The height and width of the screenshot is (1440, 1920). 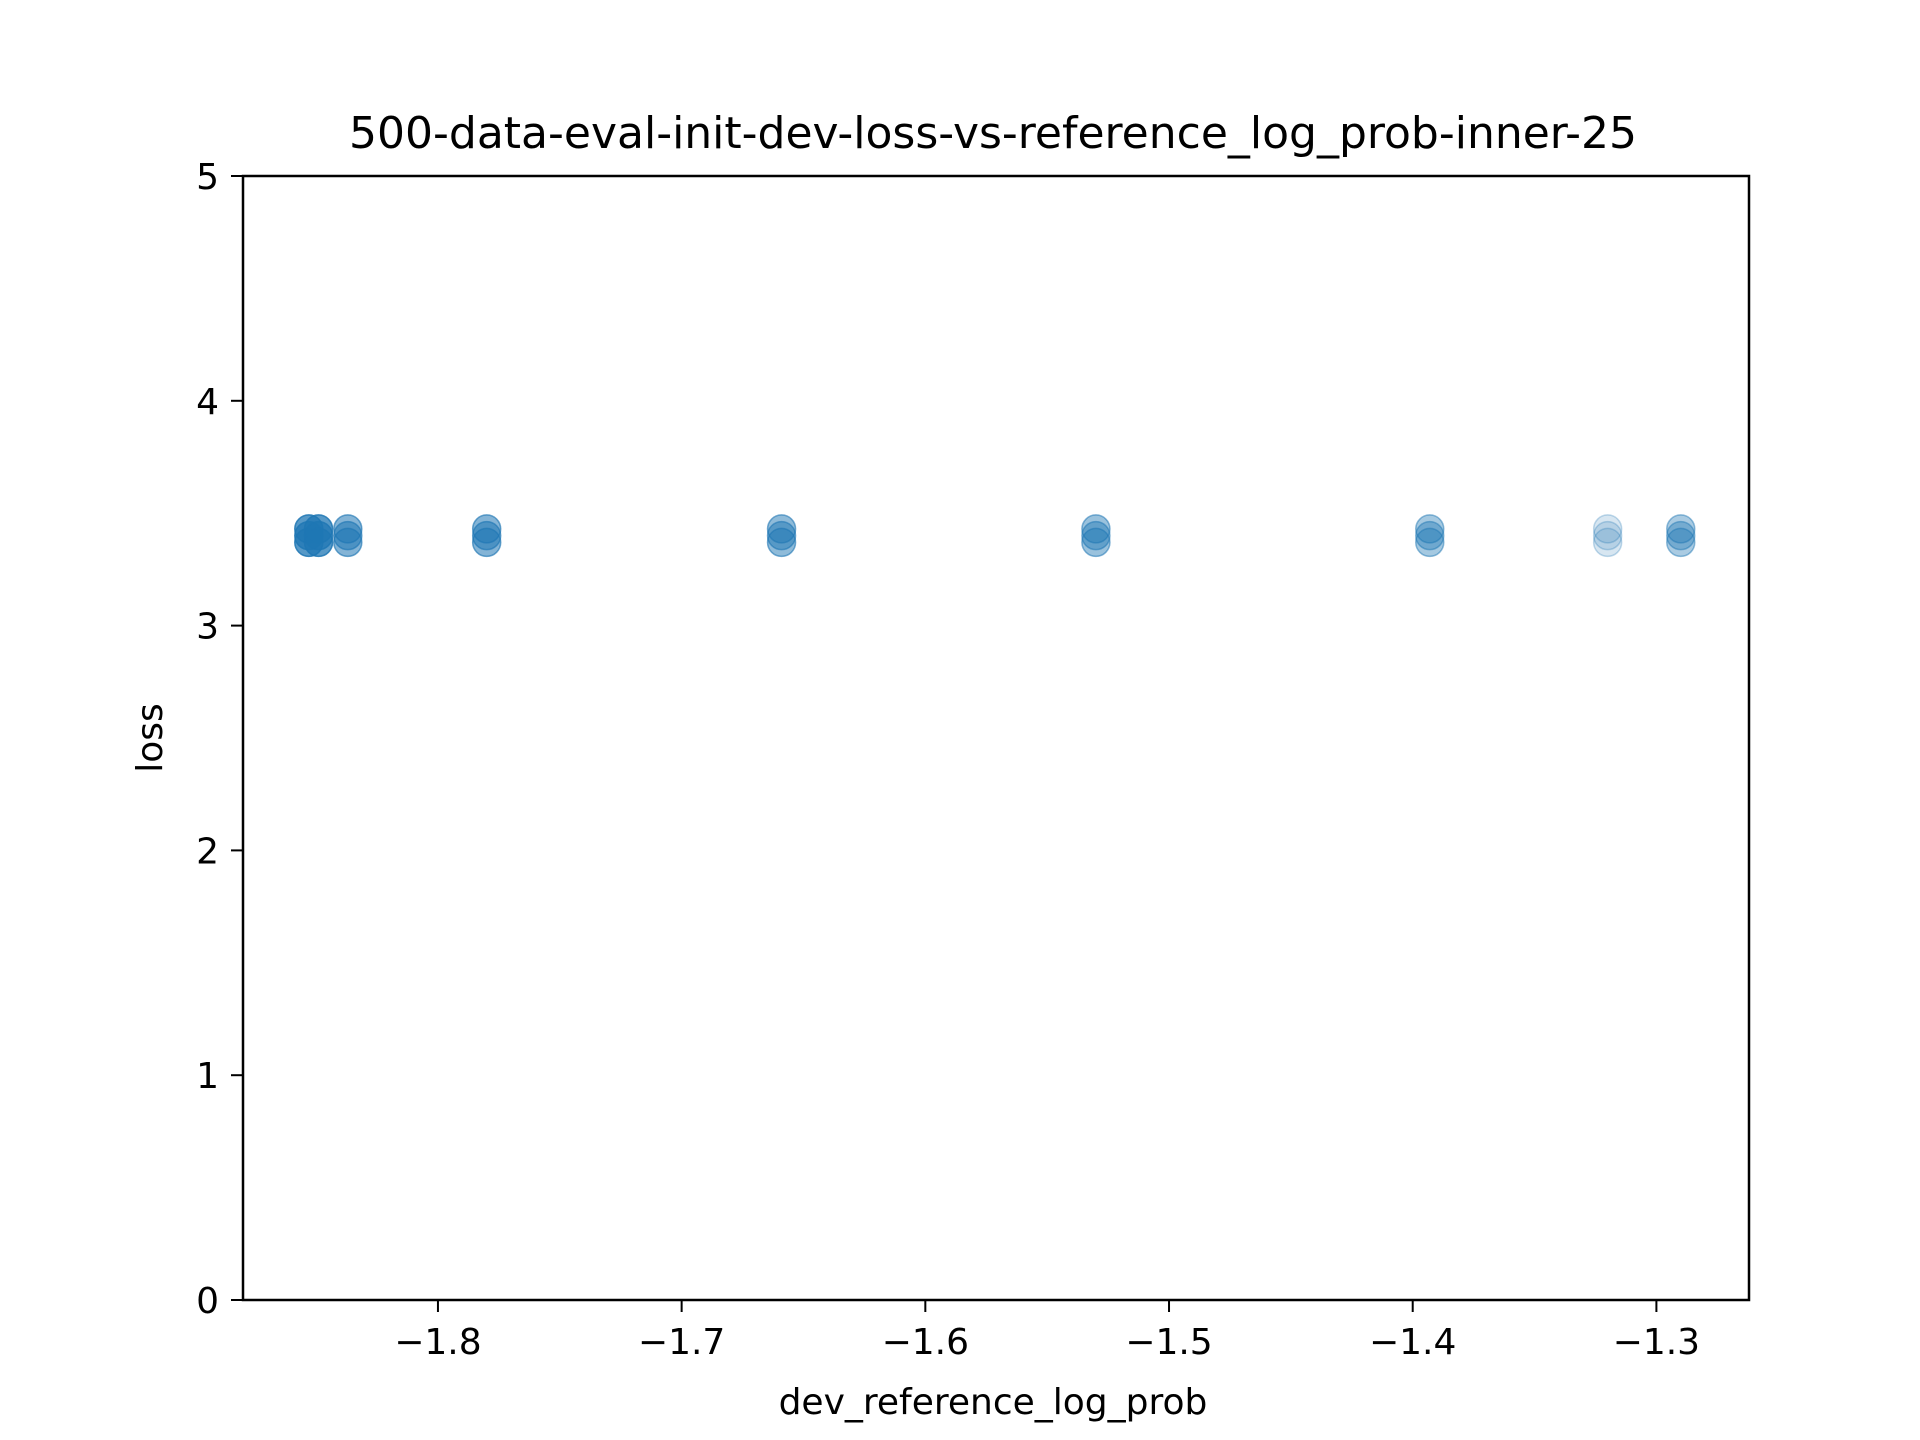 What do you see at coordinates (1168, 1342) in the screenshot?
I see `x-tick-label: −1.5` at bounding box center [1168, 1342].